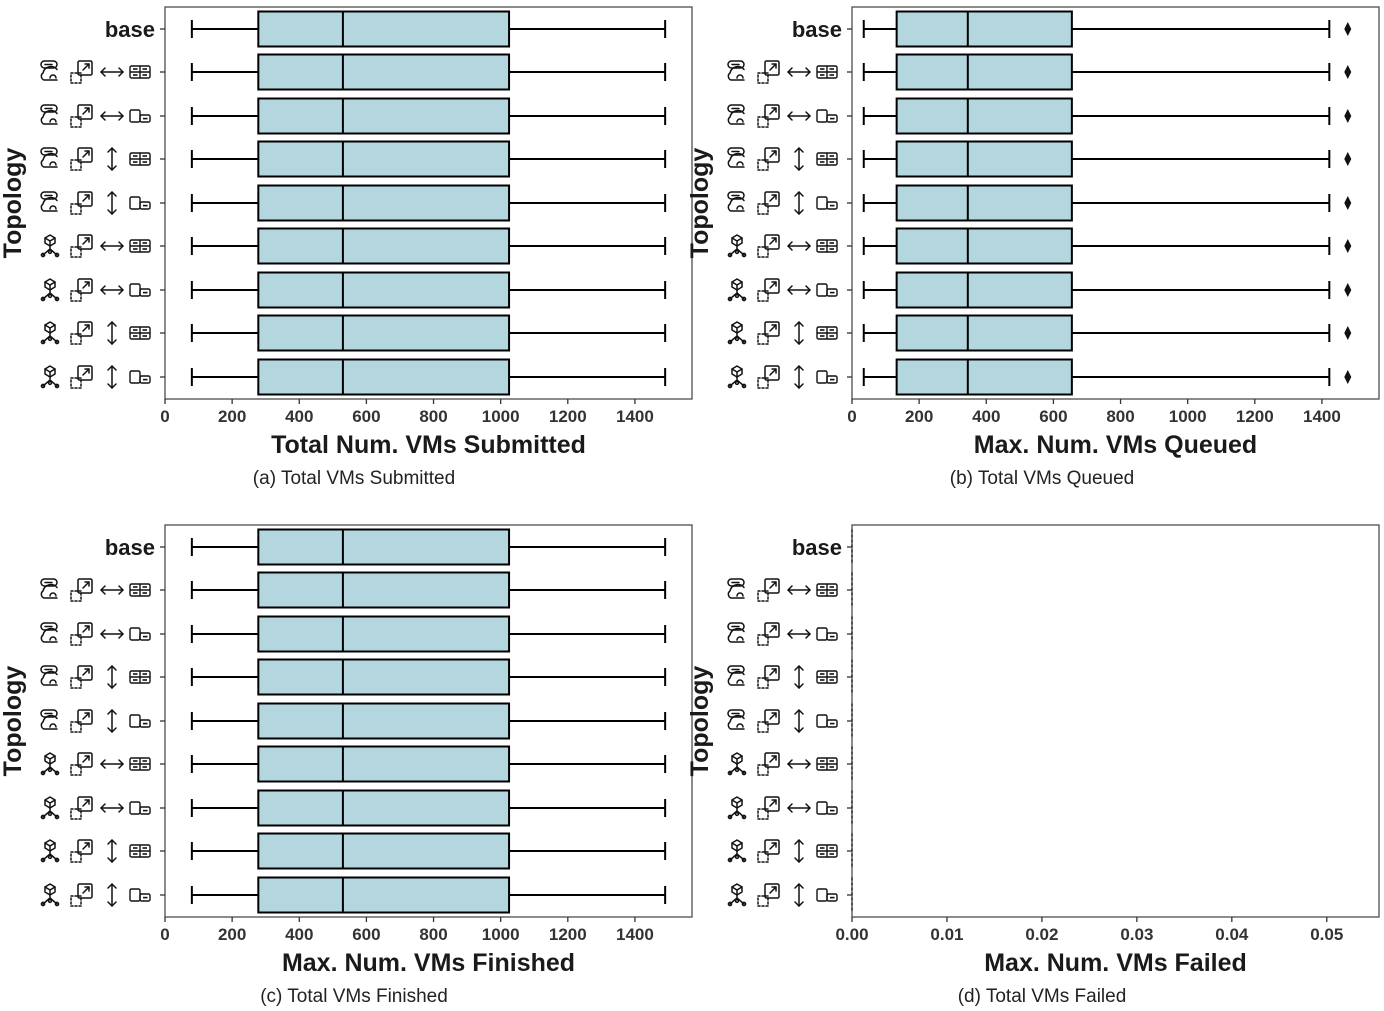 This screenshot has height=1011, width=1384. I want to click on panel-c-multi-host-icon, so click(140, 677).